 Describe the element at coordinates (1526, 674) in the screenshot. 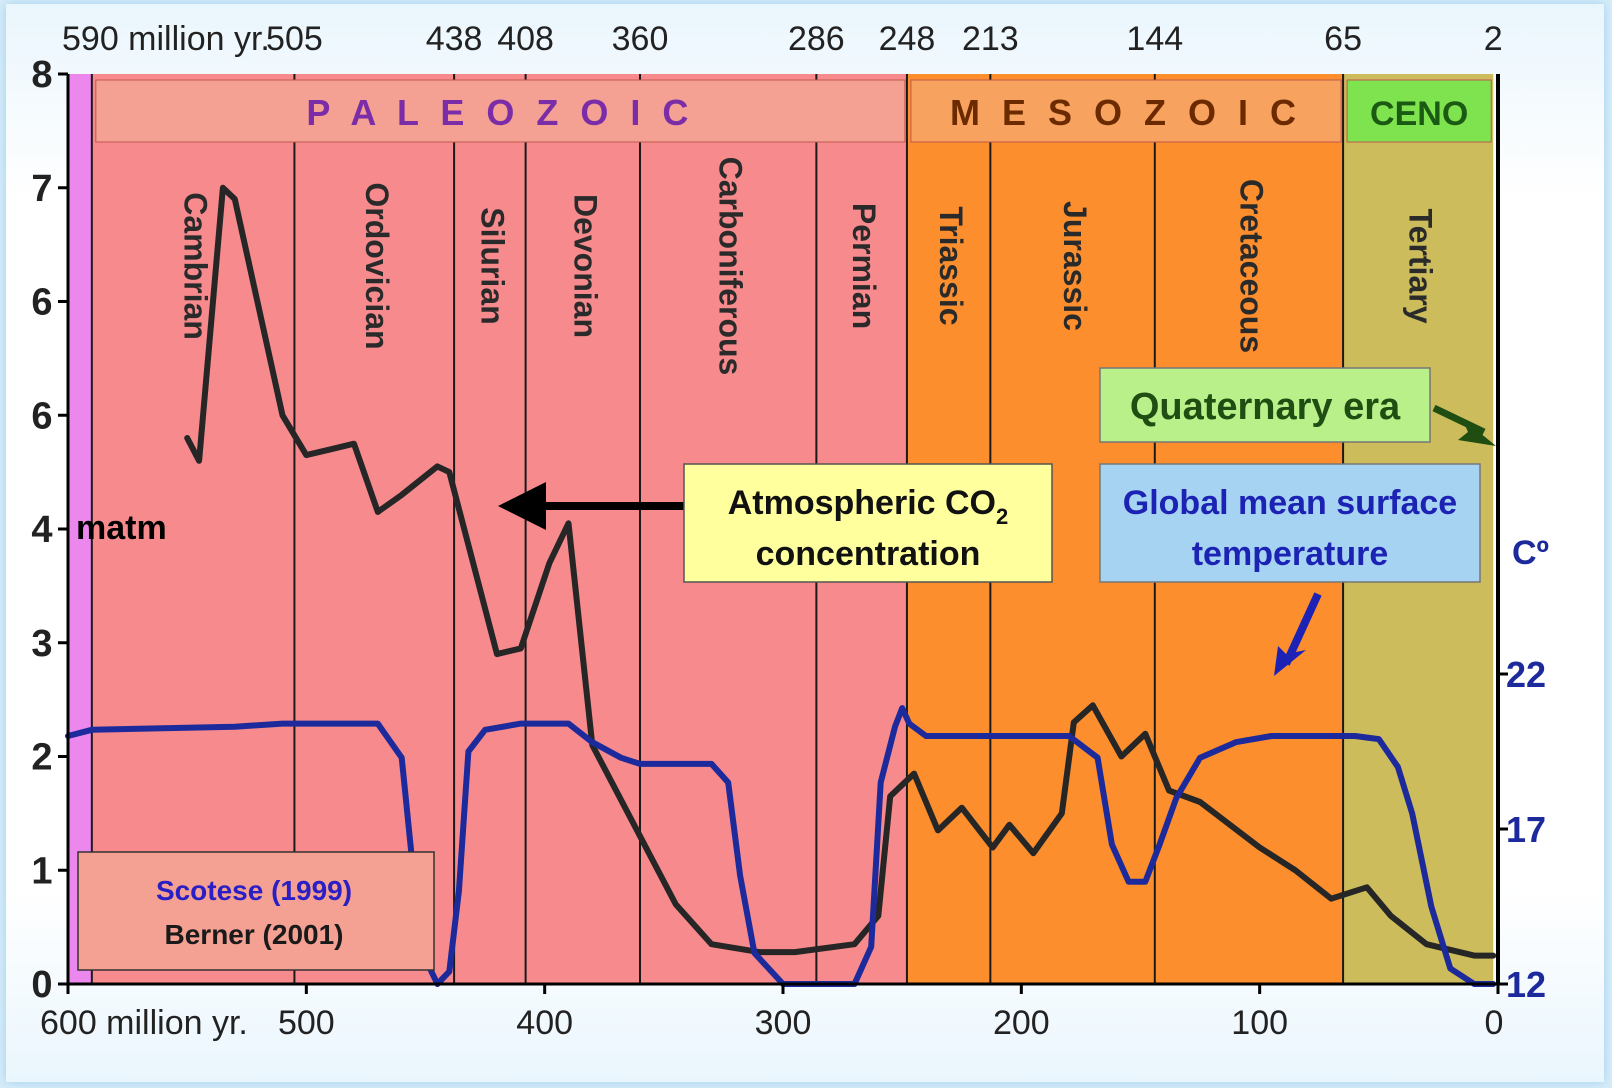

I see `right-tick-label-22: 22` at that location.